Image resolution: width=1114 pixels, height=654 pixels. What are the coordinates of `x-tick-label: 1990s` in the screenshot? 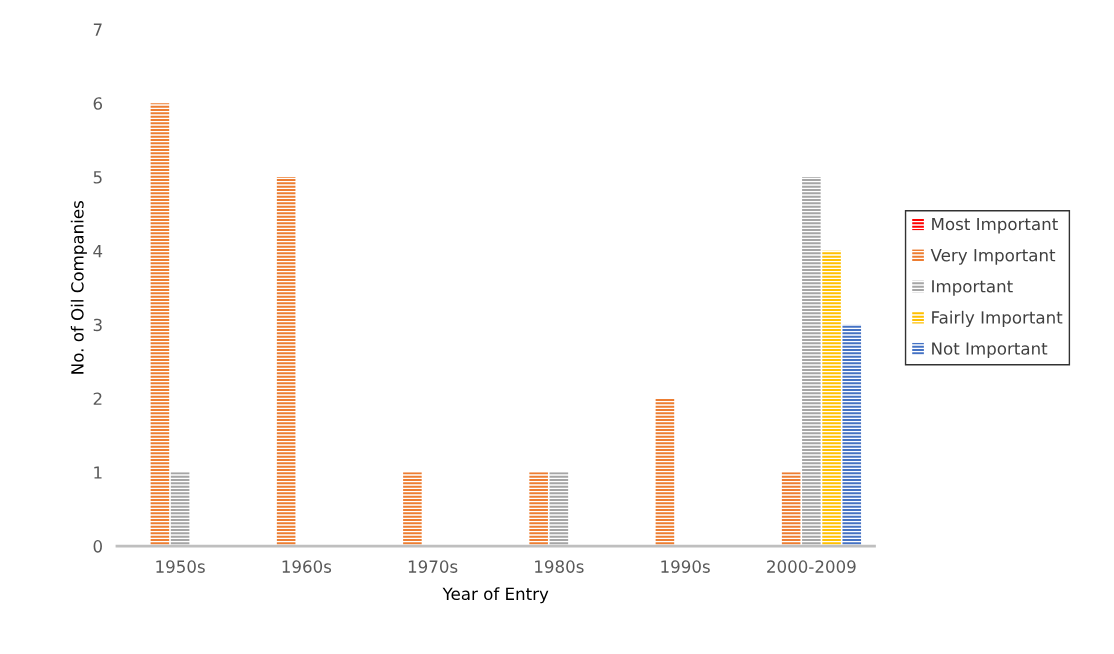 It's located at (685, 566).